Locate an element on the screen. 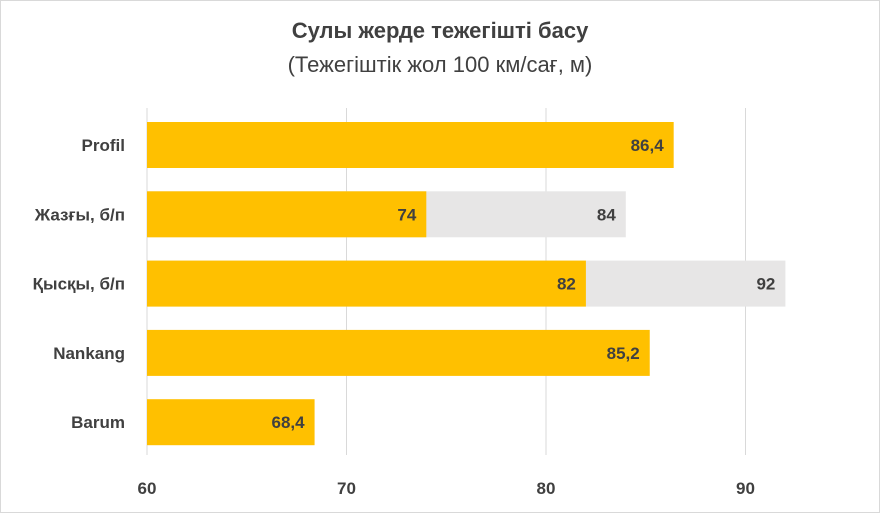  category-label: Nankang is located at coordinates (89, 353).